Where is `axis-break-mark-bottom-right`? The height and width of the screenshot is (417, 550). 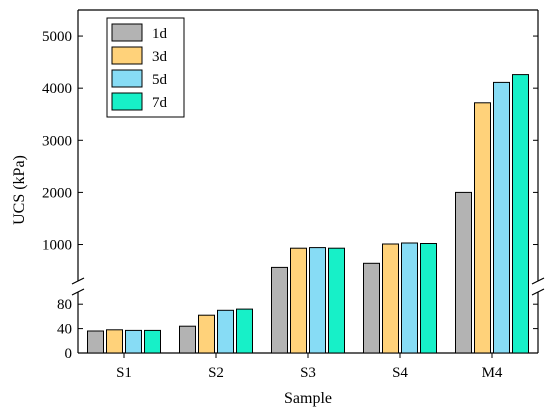 axis-break-mark-bottom-right is located at coordinates (538, 292).